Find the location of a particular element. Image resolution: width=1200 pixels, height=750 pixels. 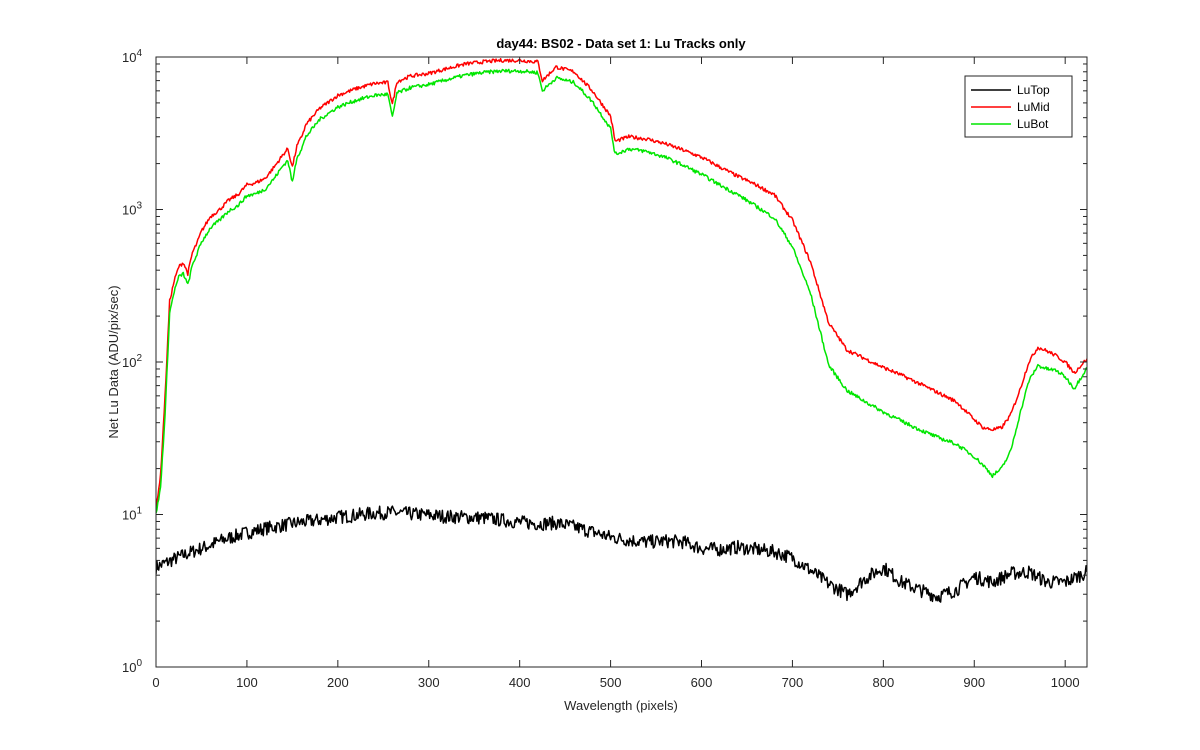

legend-label: LuTop is located at coordinates (1033, 90).